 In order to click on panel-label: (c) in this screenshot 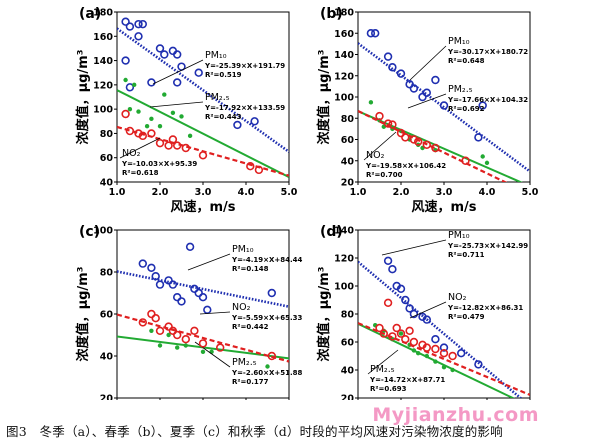, I will do `click(89, 232)`.